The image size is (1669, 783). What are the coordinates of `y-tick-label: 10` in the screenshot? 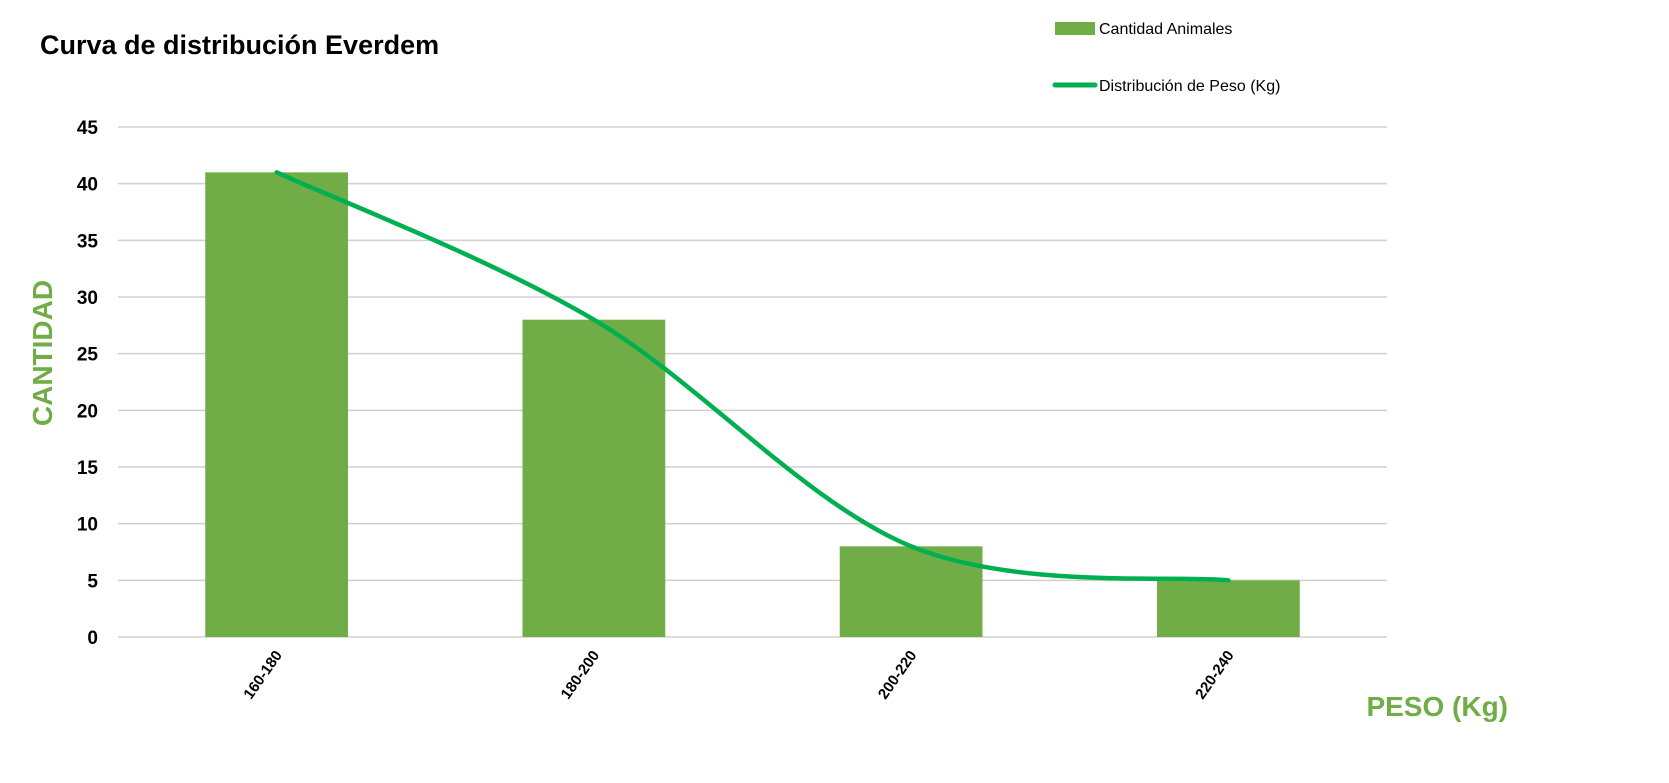 It's located at (87, 525).